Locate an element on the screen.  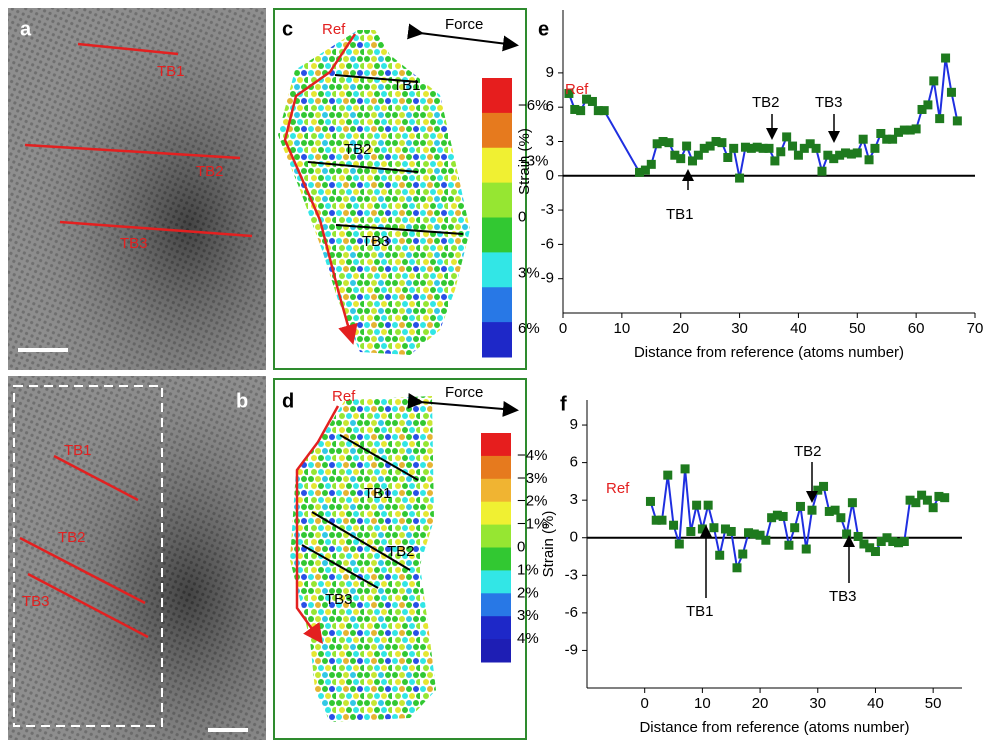
colorbar-label: 0 is located at coordinates (522, 216).